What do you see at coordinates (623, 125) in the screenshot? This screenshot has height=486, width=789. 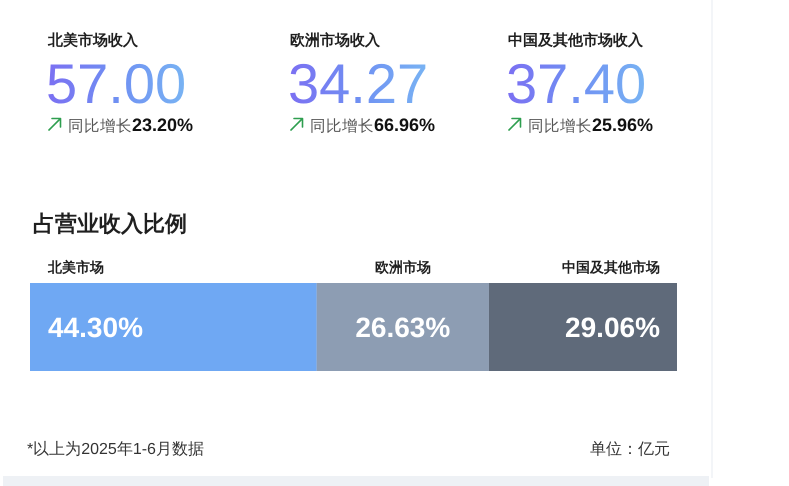 I see `data-label: 25.96%` at bounding box center [623, 125].